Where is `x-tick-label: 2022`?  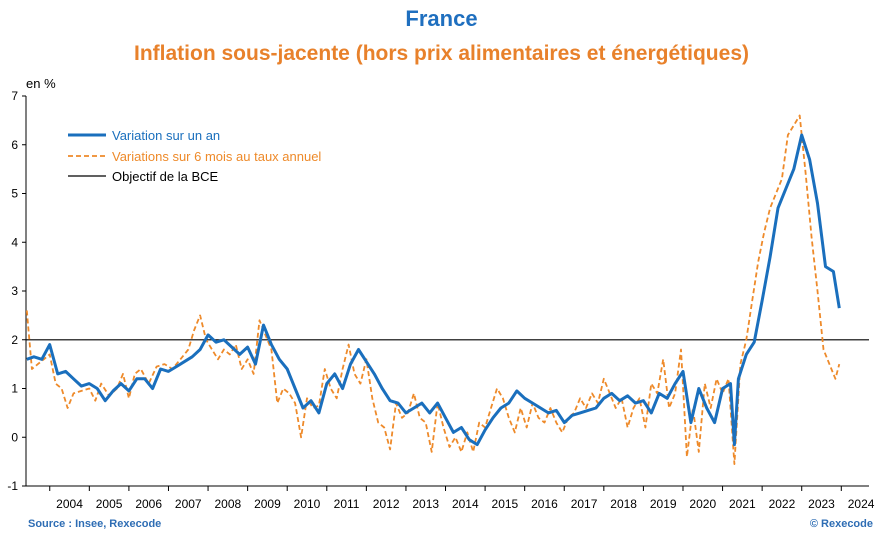 x-tick-label: 2022 is located at coordinates (782, 504).